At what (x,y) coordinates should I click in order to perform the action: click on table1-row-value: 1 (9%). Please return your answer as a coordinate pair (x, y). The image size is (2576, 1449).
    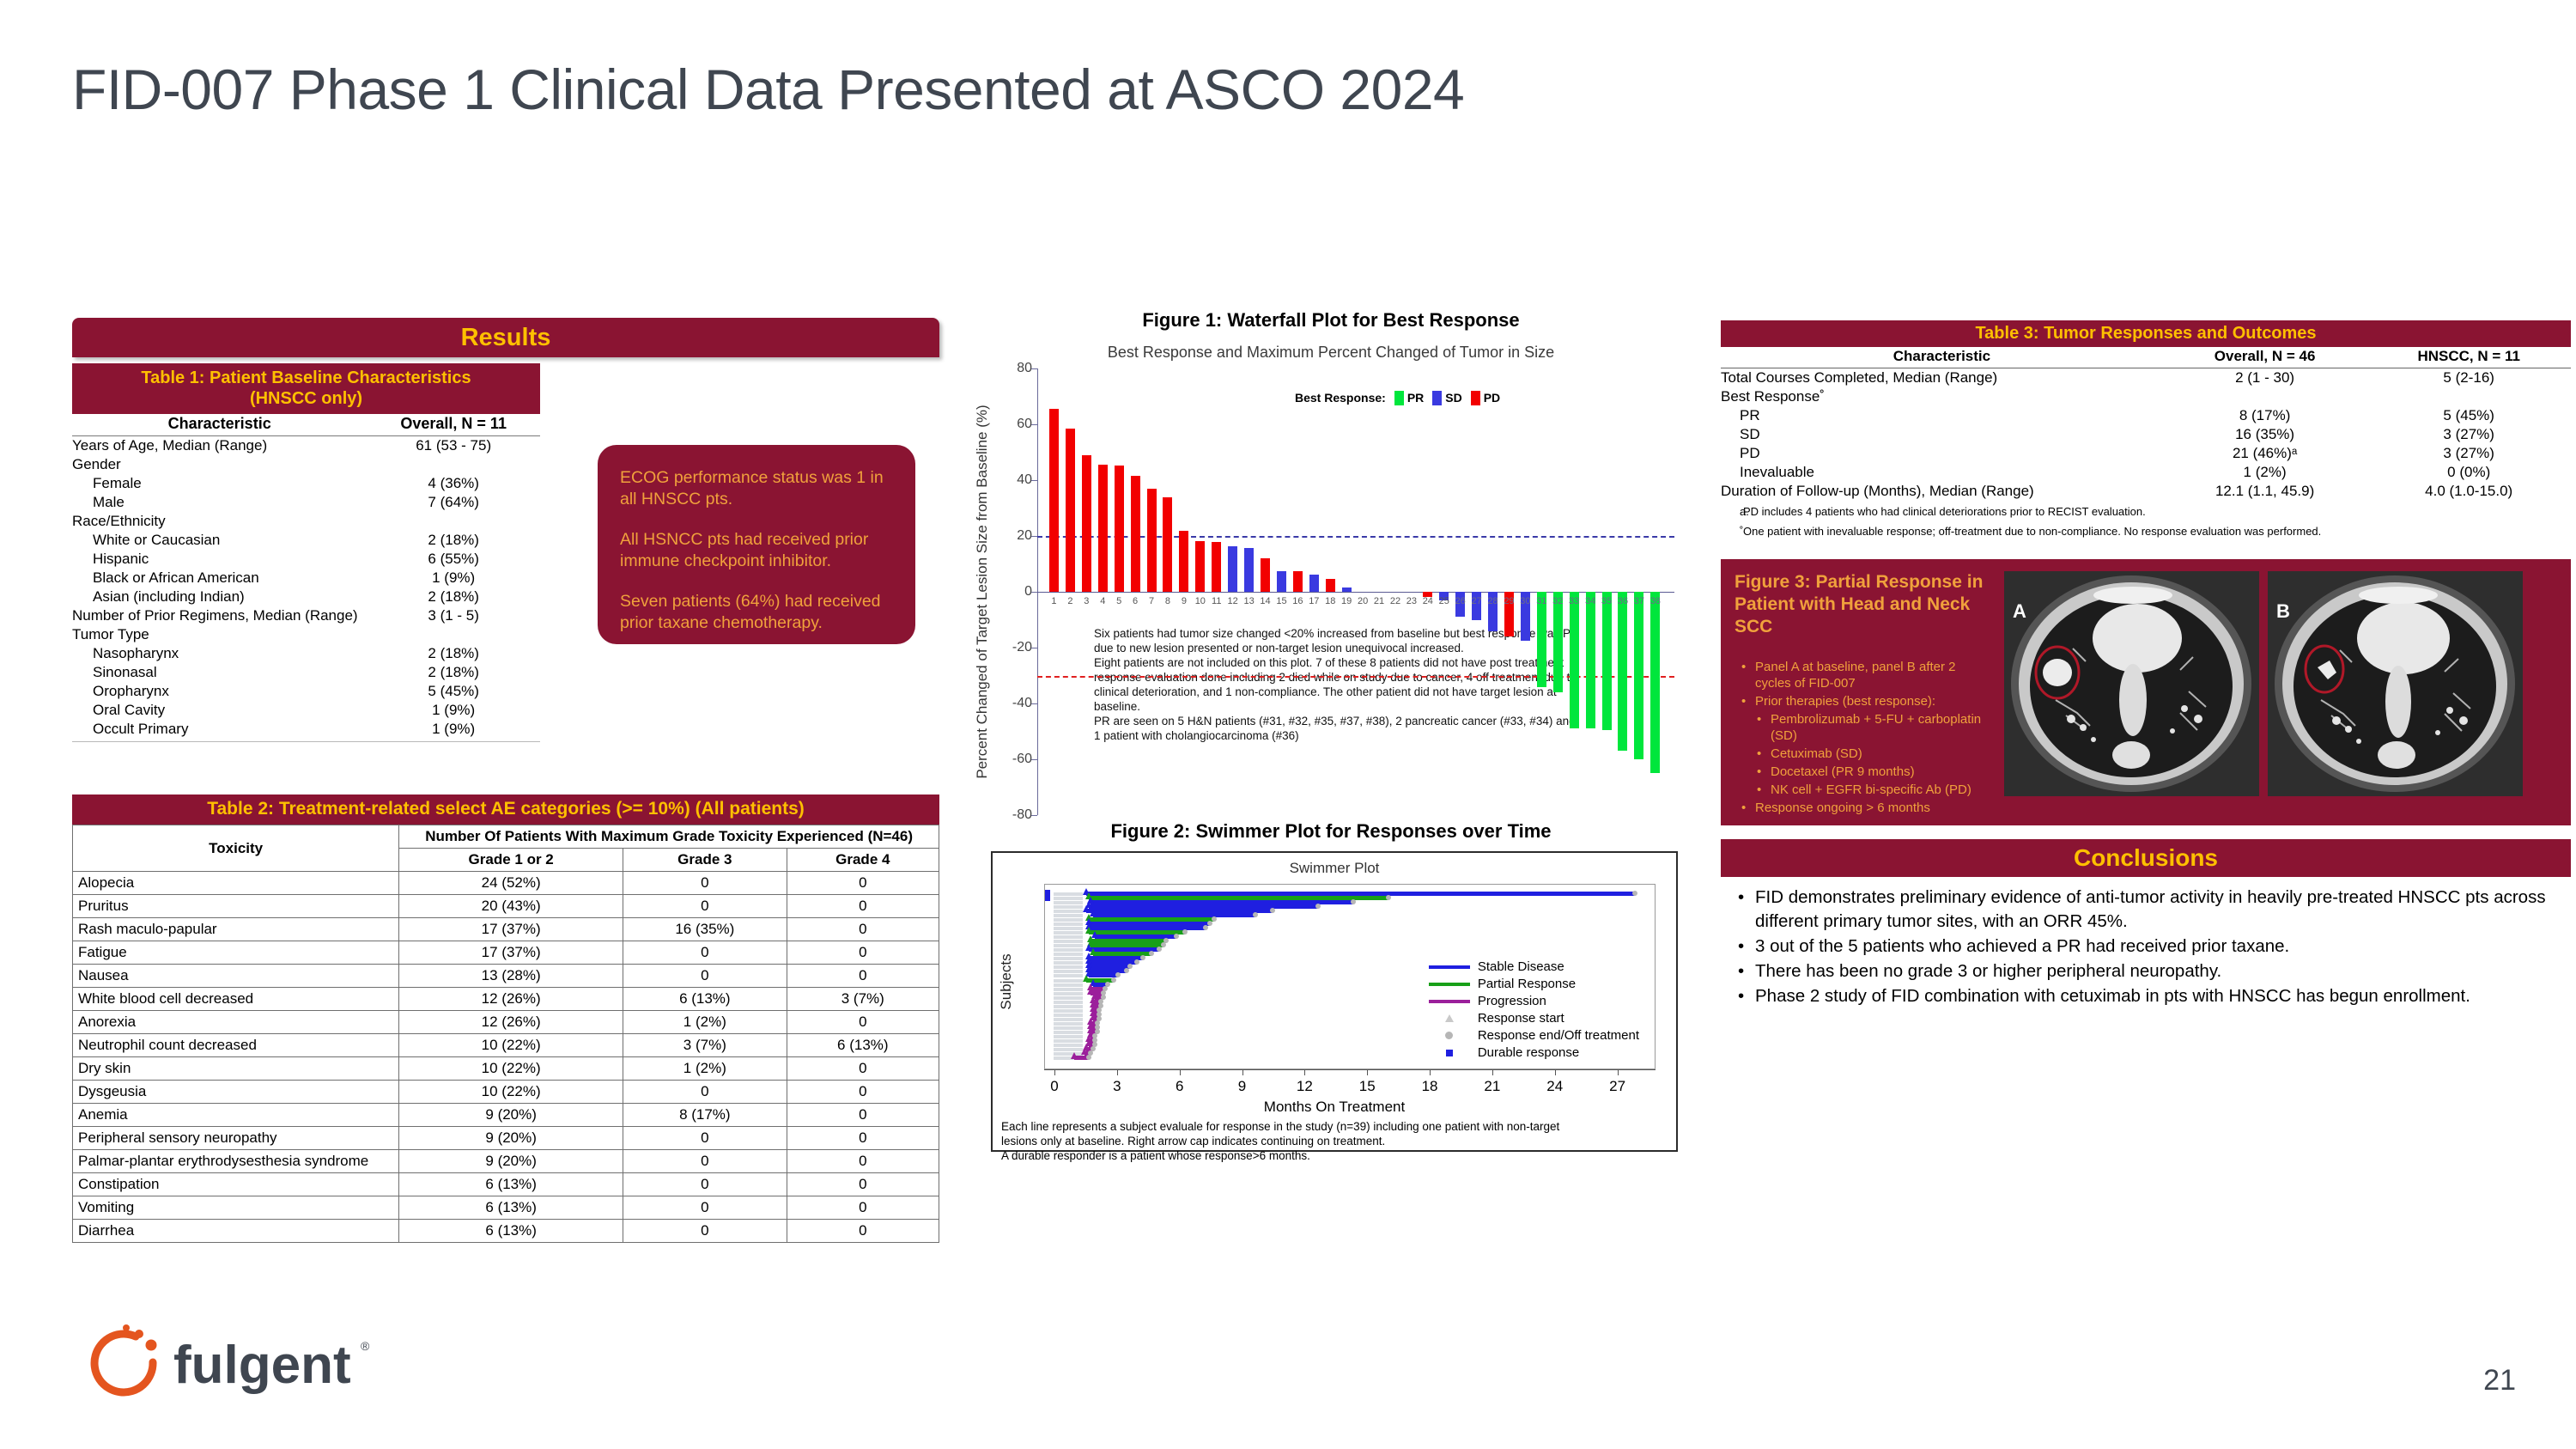
    Looking at the image, I should click on (454, 577).